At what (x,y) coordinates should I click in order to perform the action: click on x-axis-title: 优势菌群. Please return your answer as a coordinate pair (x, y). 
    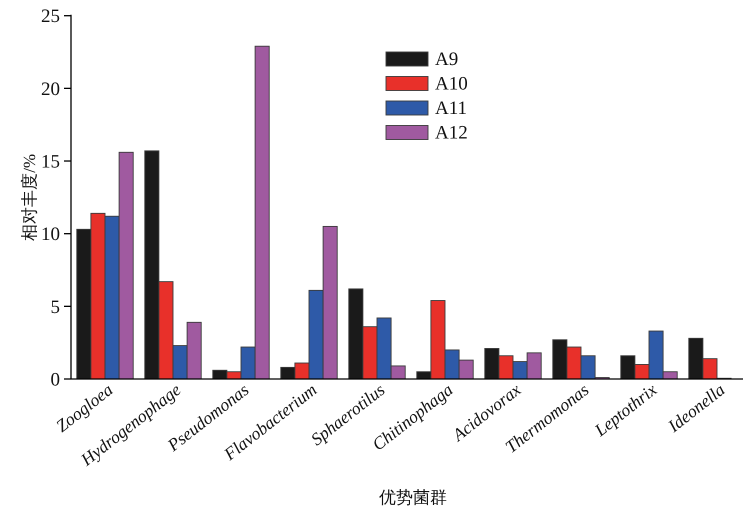
    Looking at the image, I should click on (413, 497).